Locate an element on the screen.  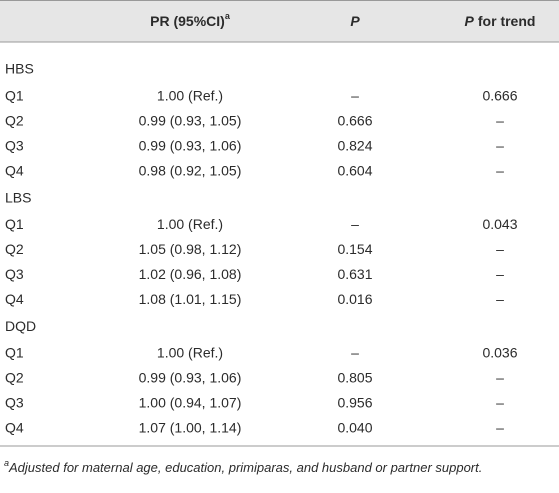
cell: 0.824 is located at coordinates (354, 145).